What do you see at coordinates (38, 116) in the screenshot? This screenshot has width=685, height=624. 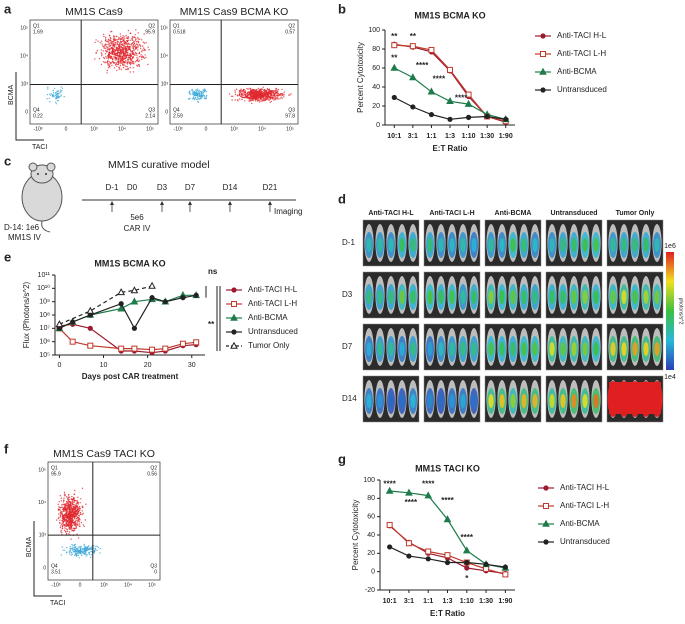 I see `quadrant-value: 0.22` at bounding box center [38, 116].